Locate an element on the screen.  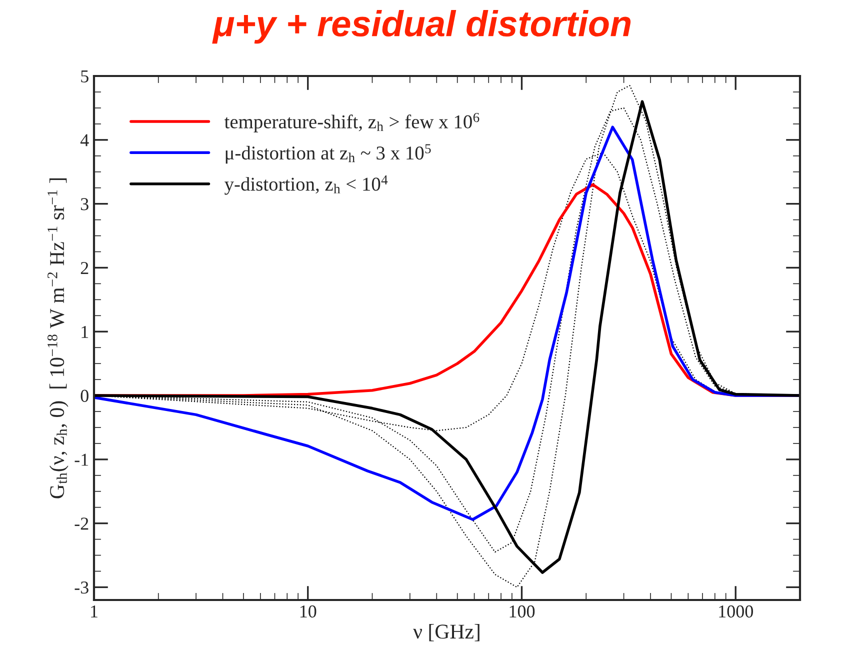
y-tick-label: 1 is located at coordinates (85, 332).